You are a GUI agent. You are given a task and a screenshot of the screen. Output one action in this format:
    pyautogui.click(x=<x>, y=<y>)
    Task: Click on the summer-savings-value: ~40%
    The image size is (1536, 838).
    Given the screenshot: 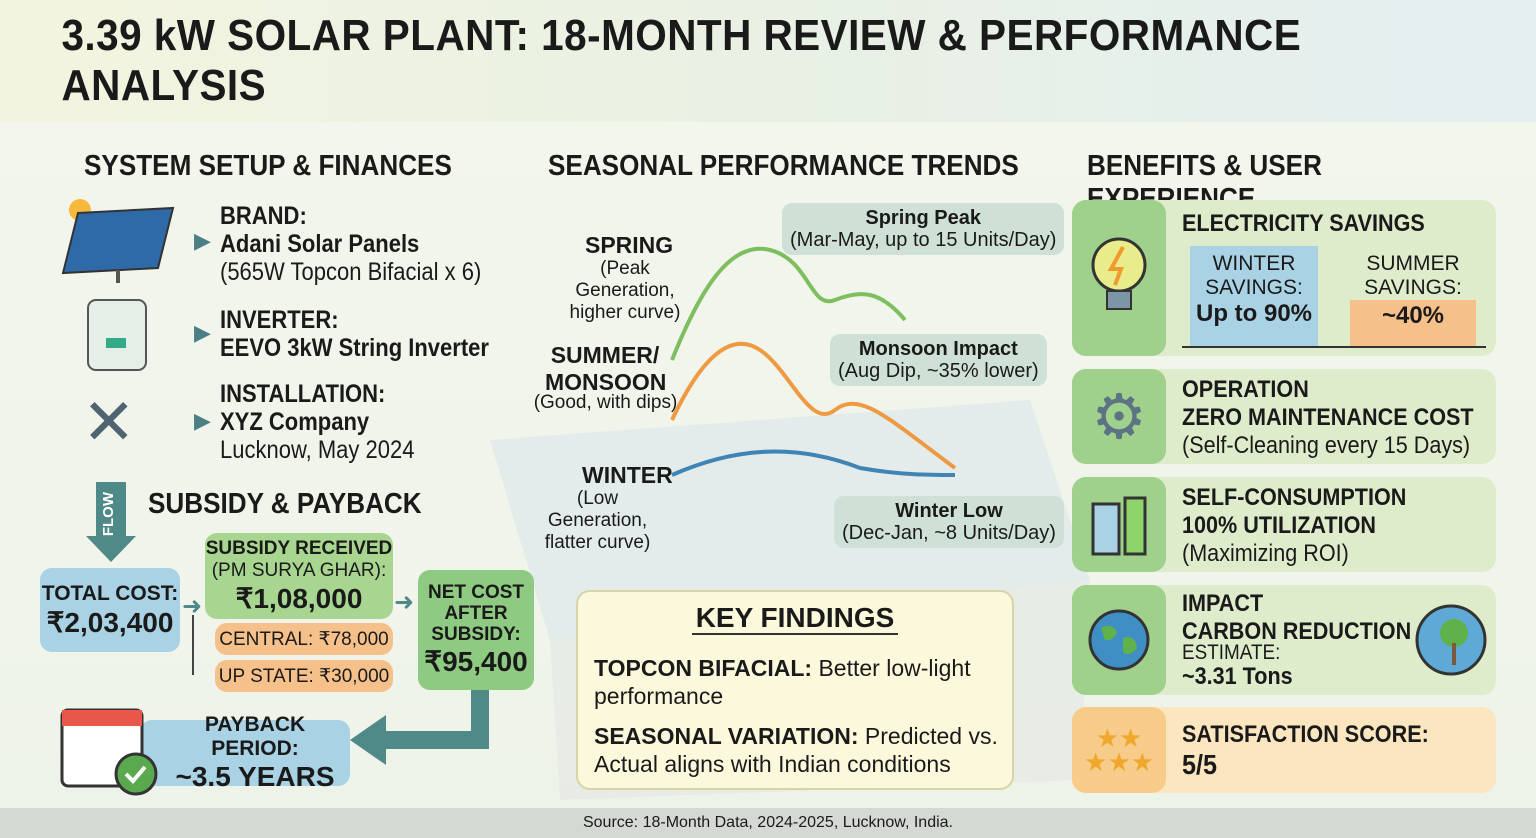 What is the action you would take?
    pyautogui.click(x=1413, y=323)
    